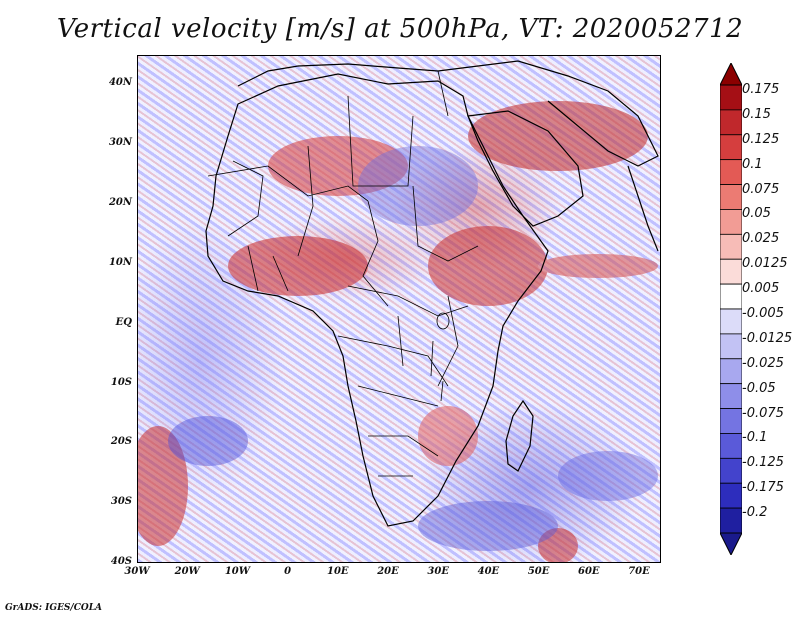  What do you see at coordinates (761, 239) in the screenshot?
I see `colorbar-label: 0.025` at bounding box center [761, 239].